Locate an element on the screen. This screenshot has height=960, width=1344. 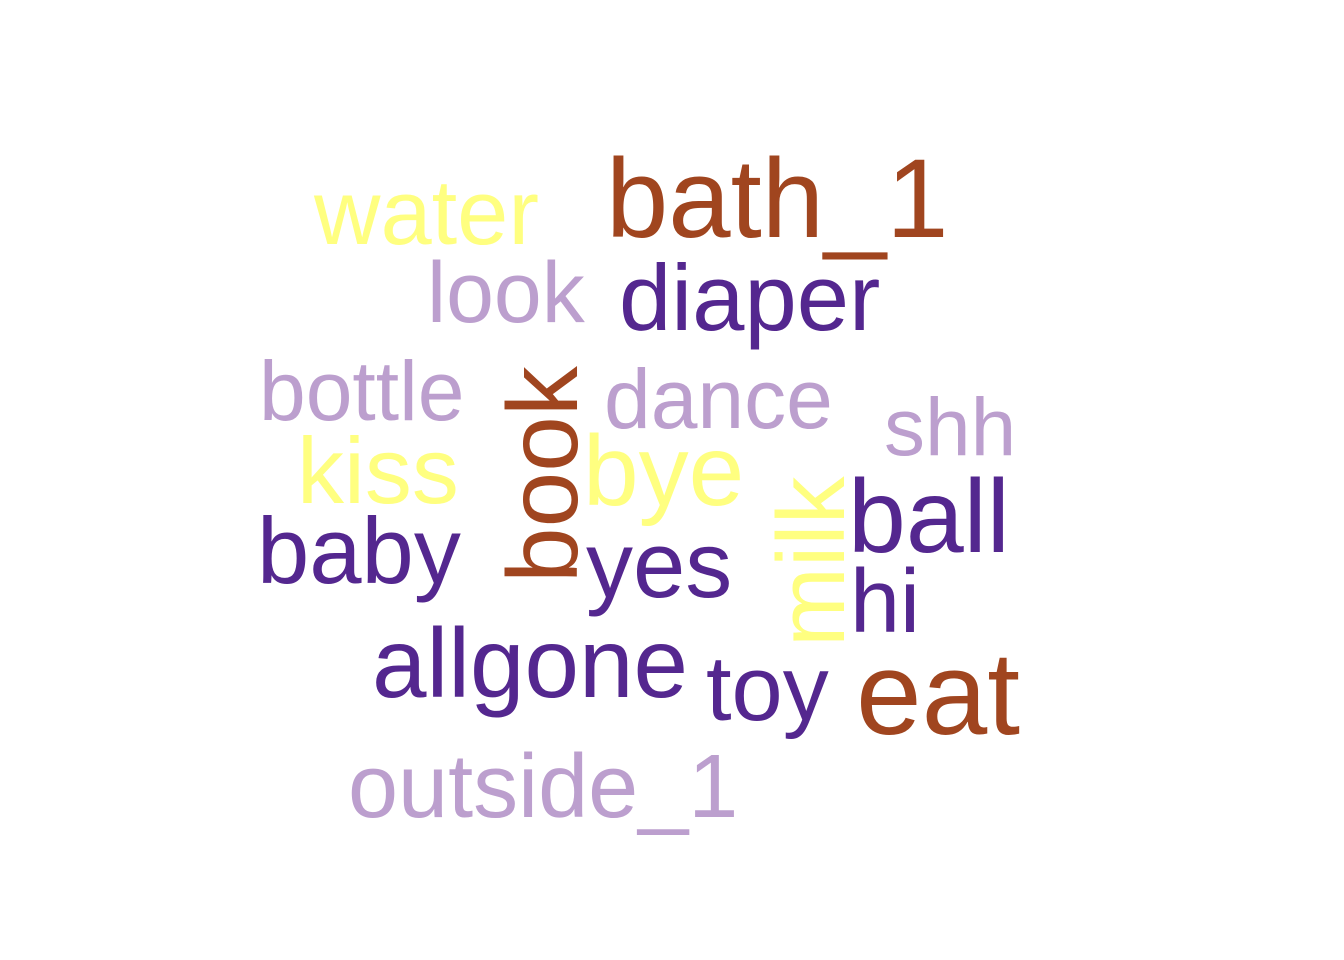
word-bye: bye is located at coordinates (663, 471).